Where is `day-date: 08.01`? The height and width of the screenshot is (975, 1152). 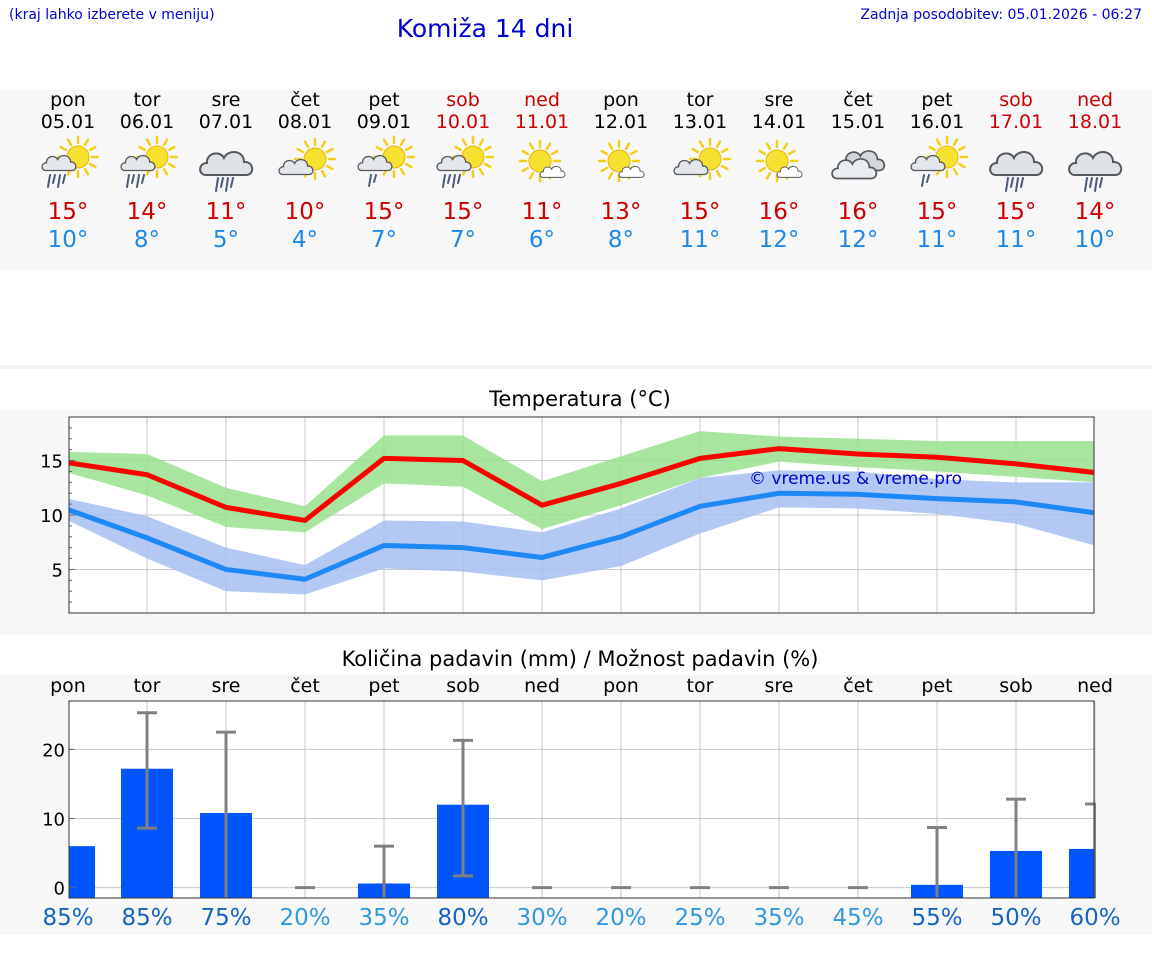
day-date: 08.01 is located at coordinates (305, 122).